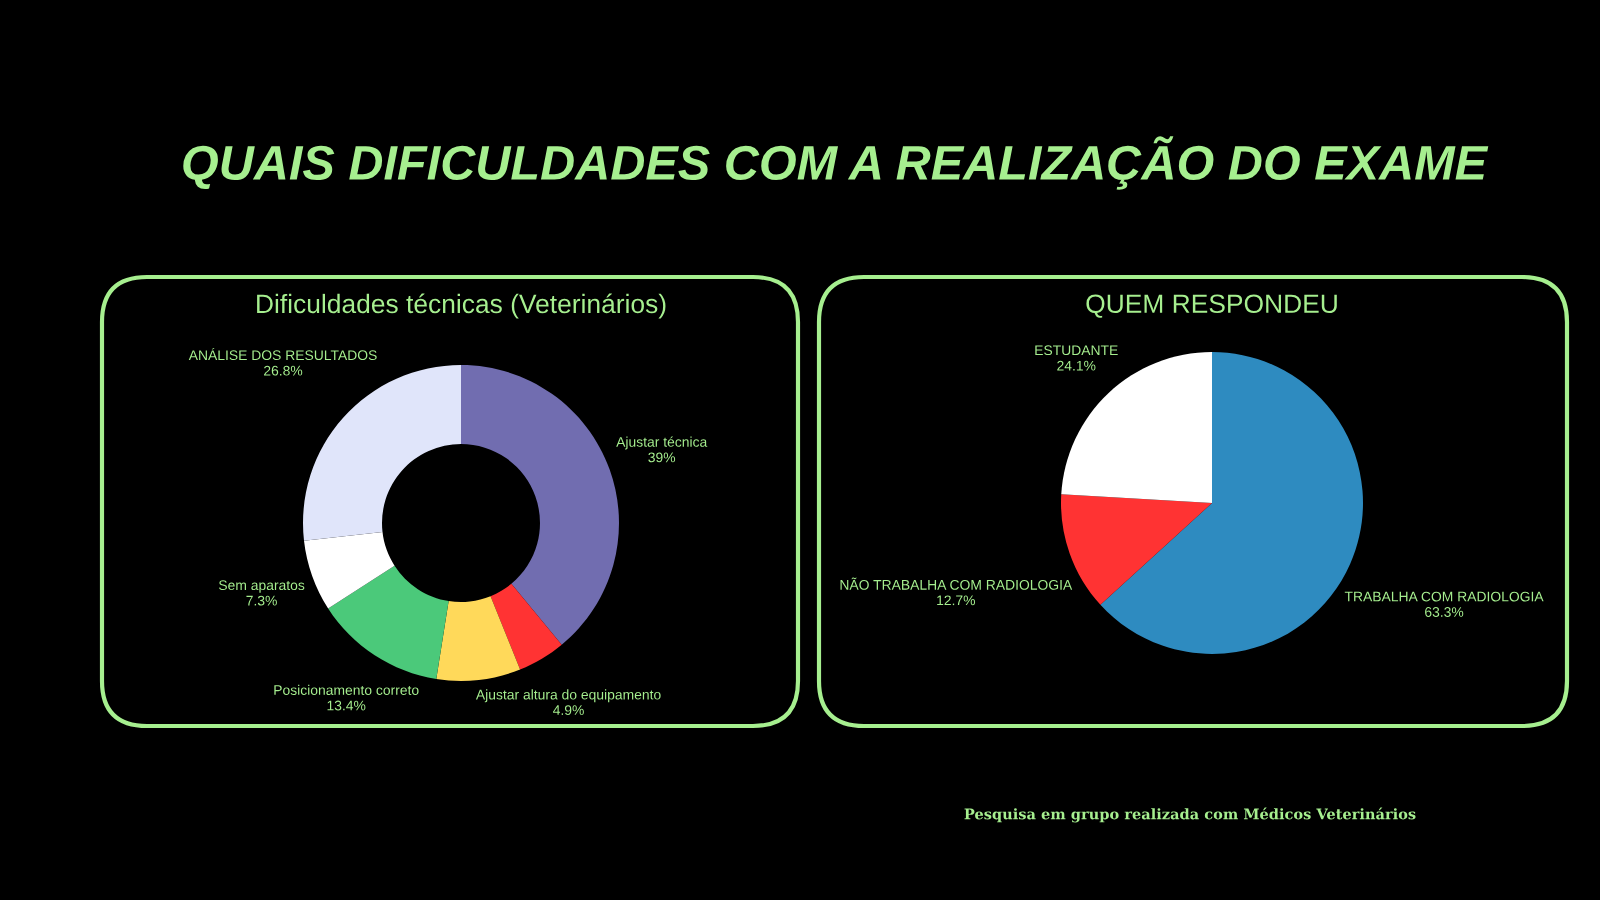  What do you see at coordinates (568, 710) in the screenshot?
I see `data-label: 4.9%` at bounding box center [568, 710].